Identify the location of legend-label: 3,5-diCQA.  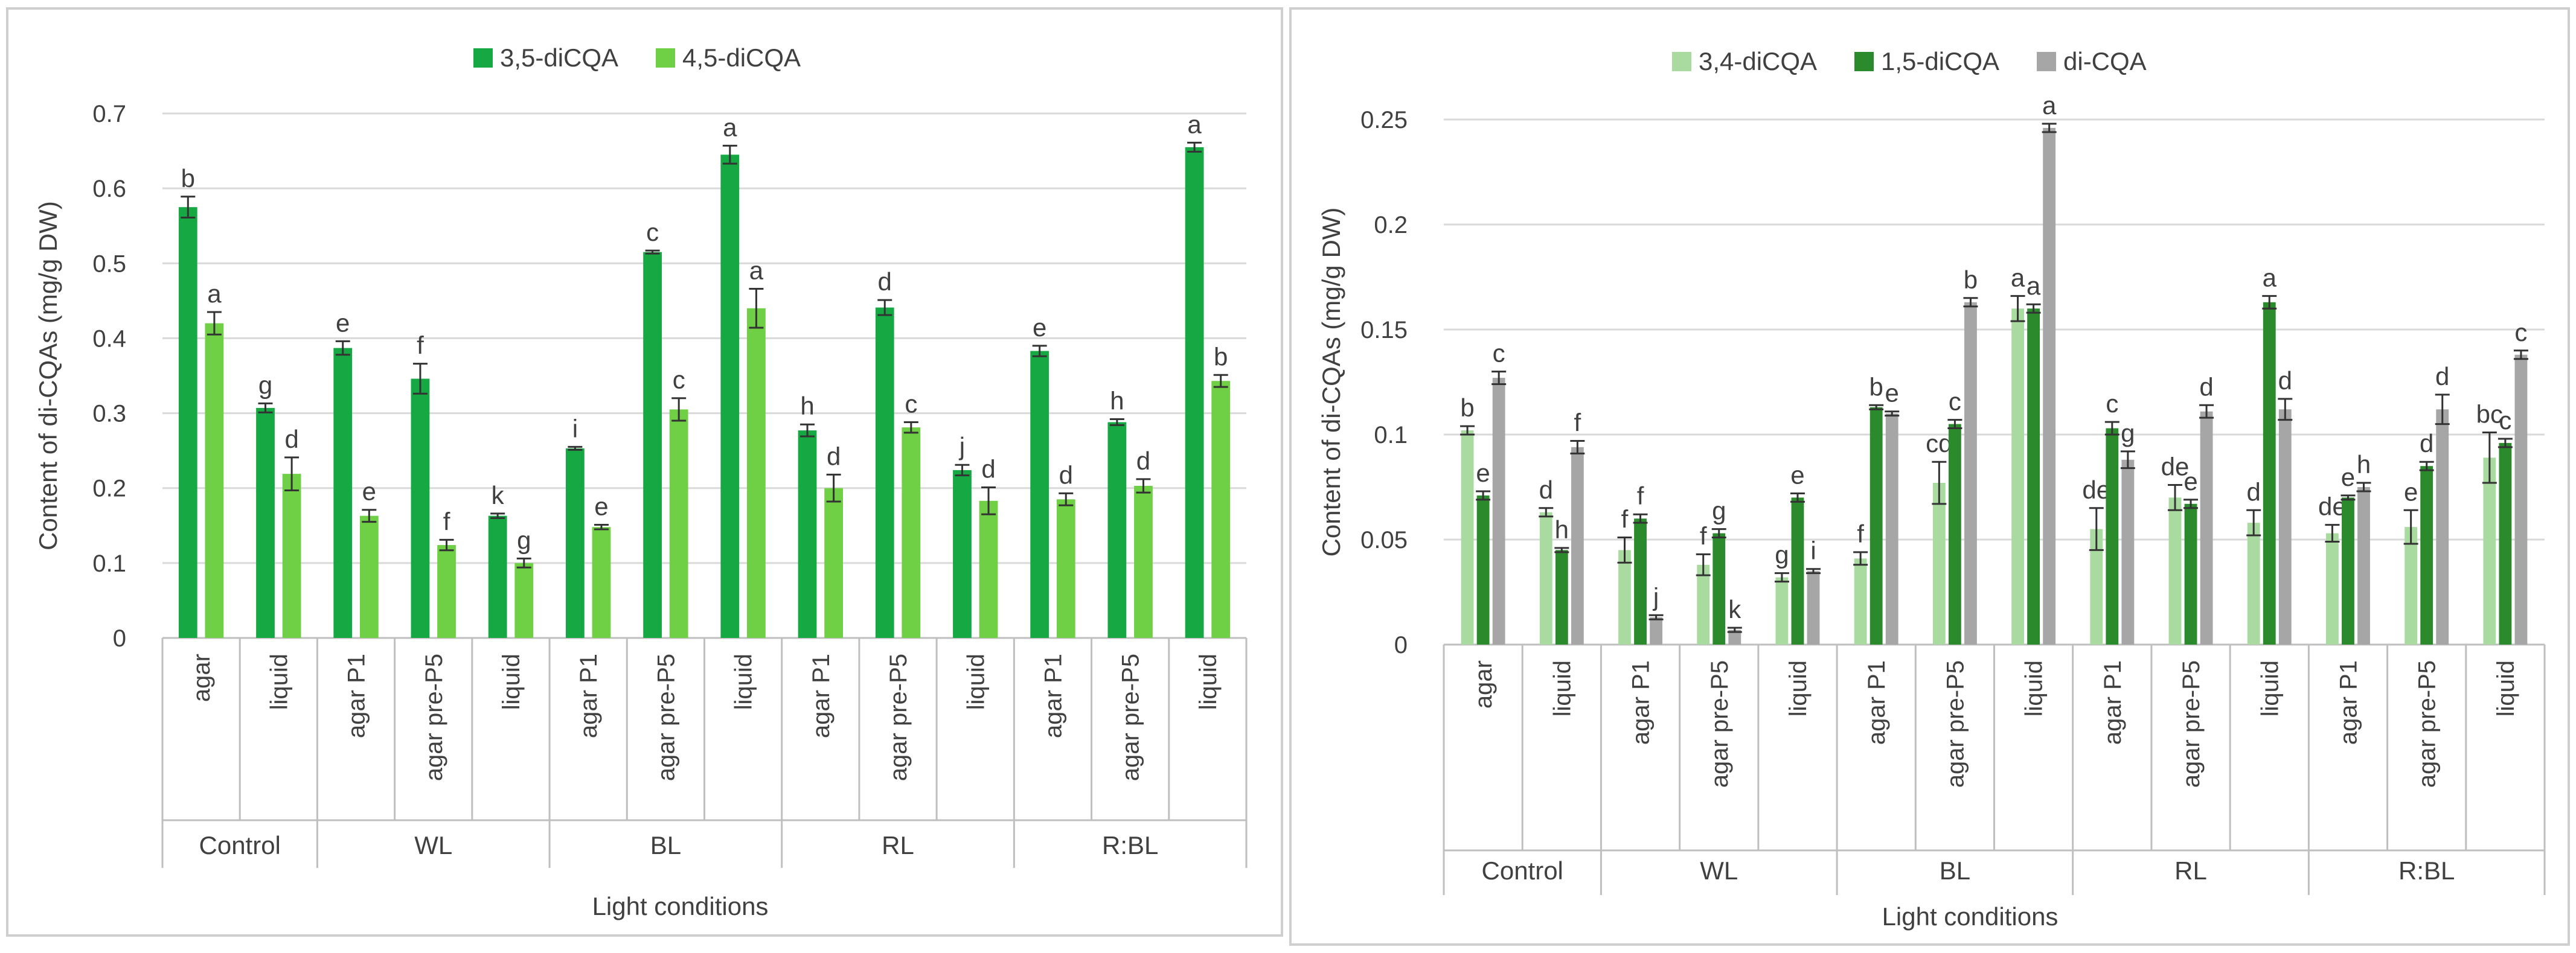
(559, 58).